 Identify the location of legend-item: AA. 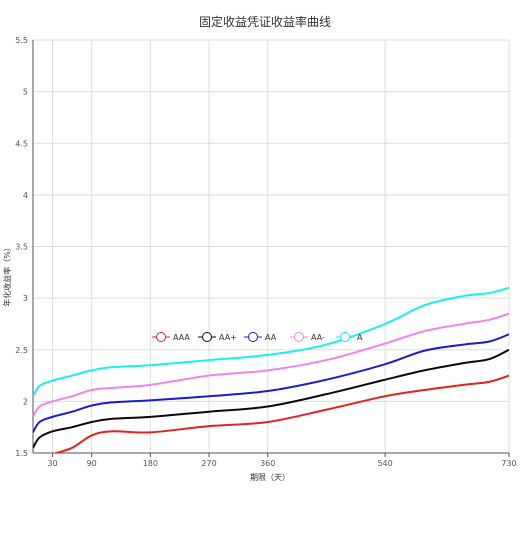
(260, 337).